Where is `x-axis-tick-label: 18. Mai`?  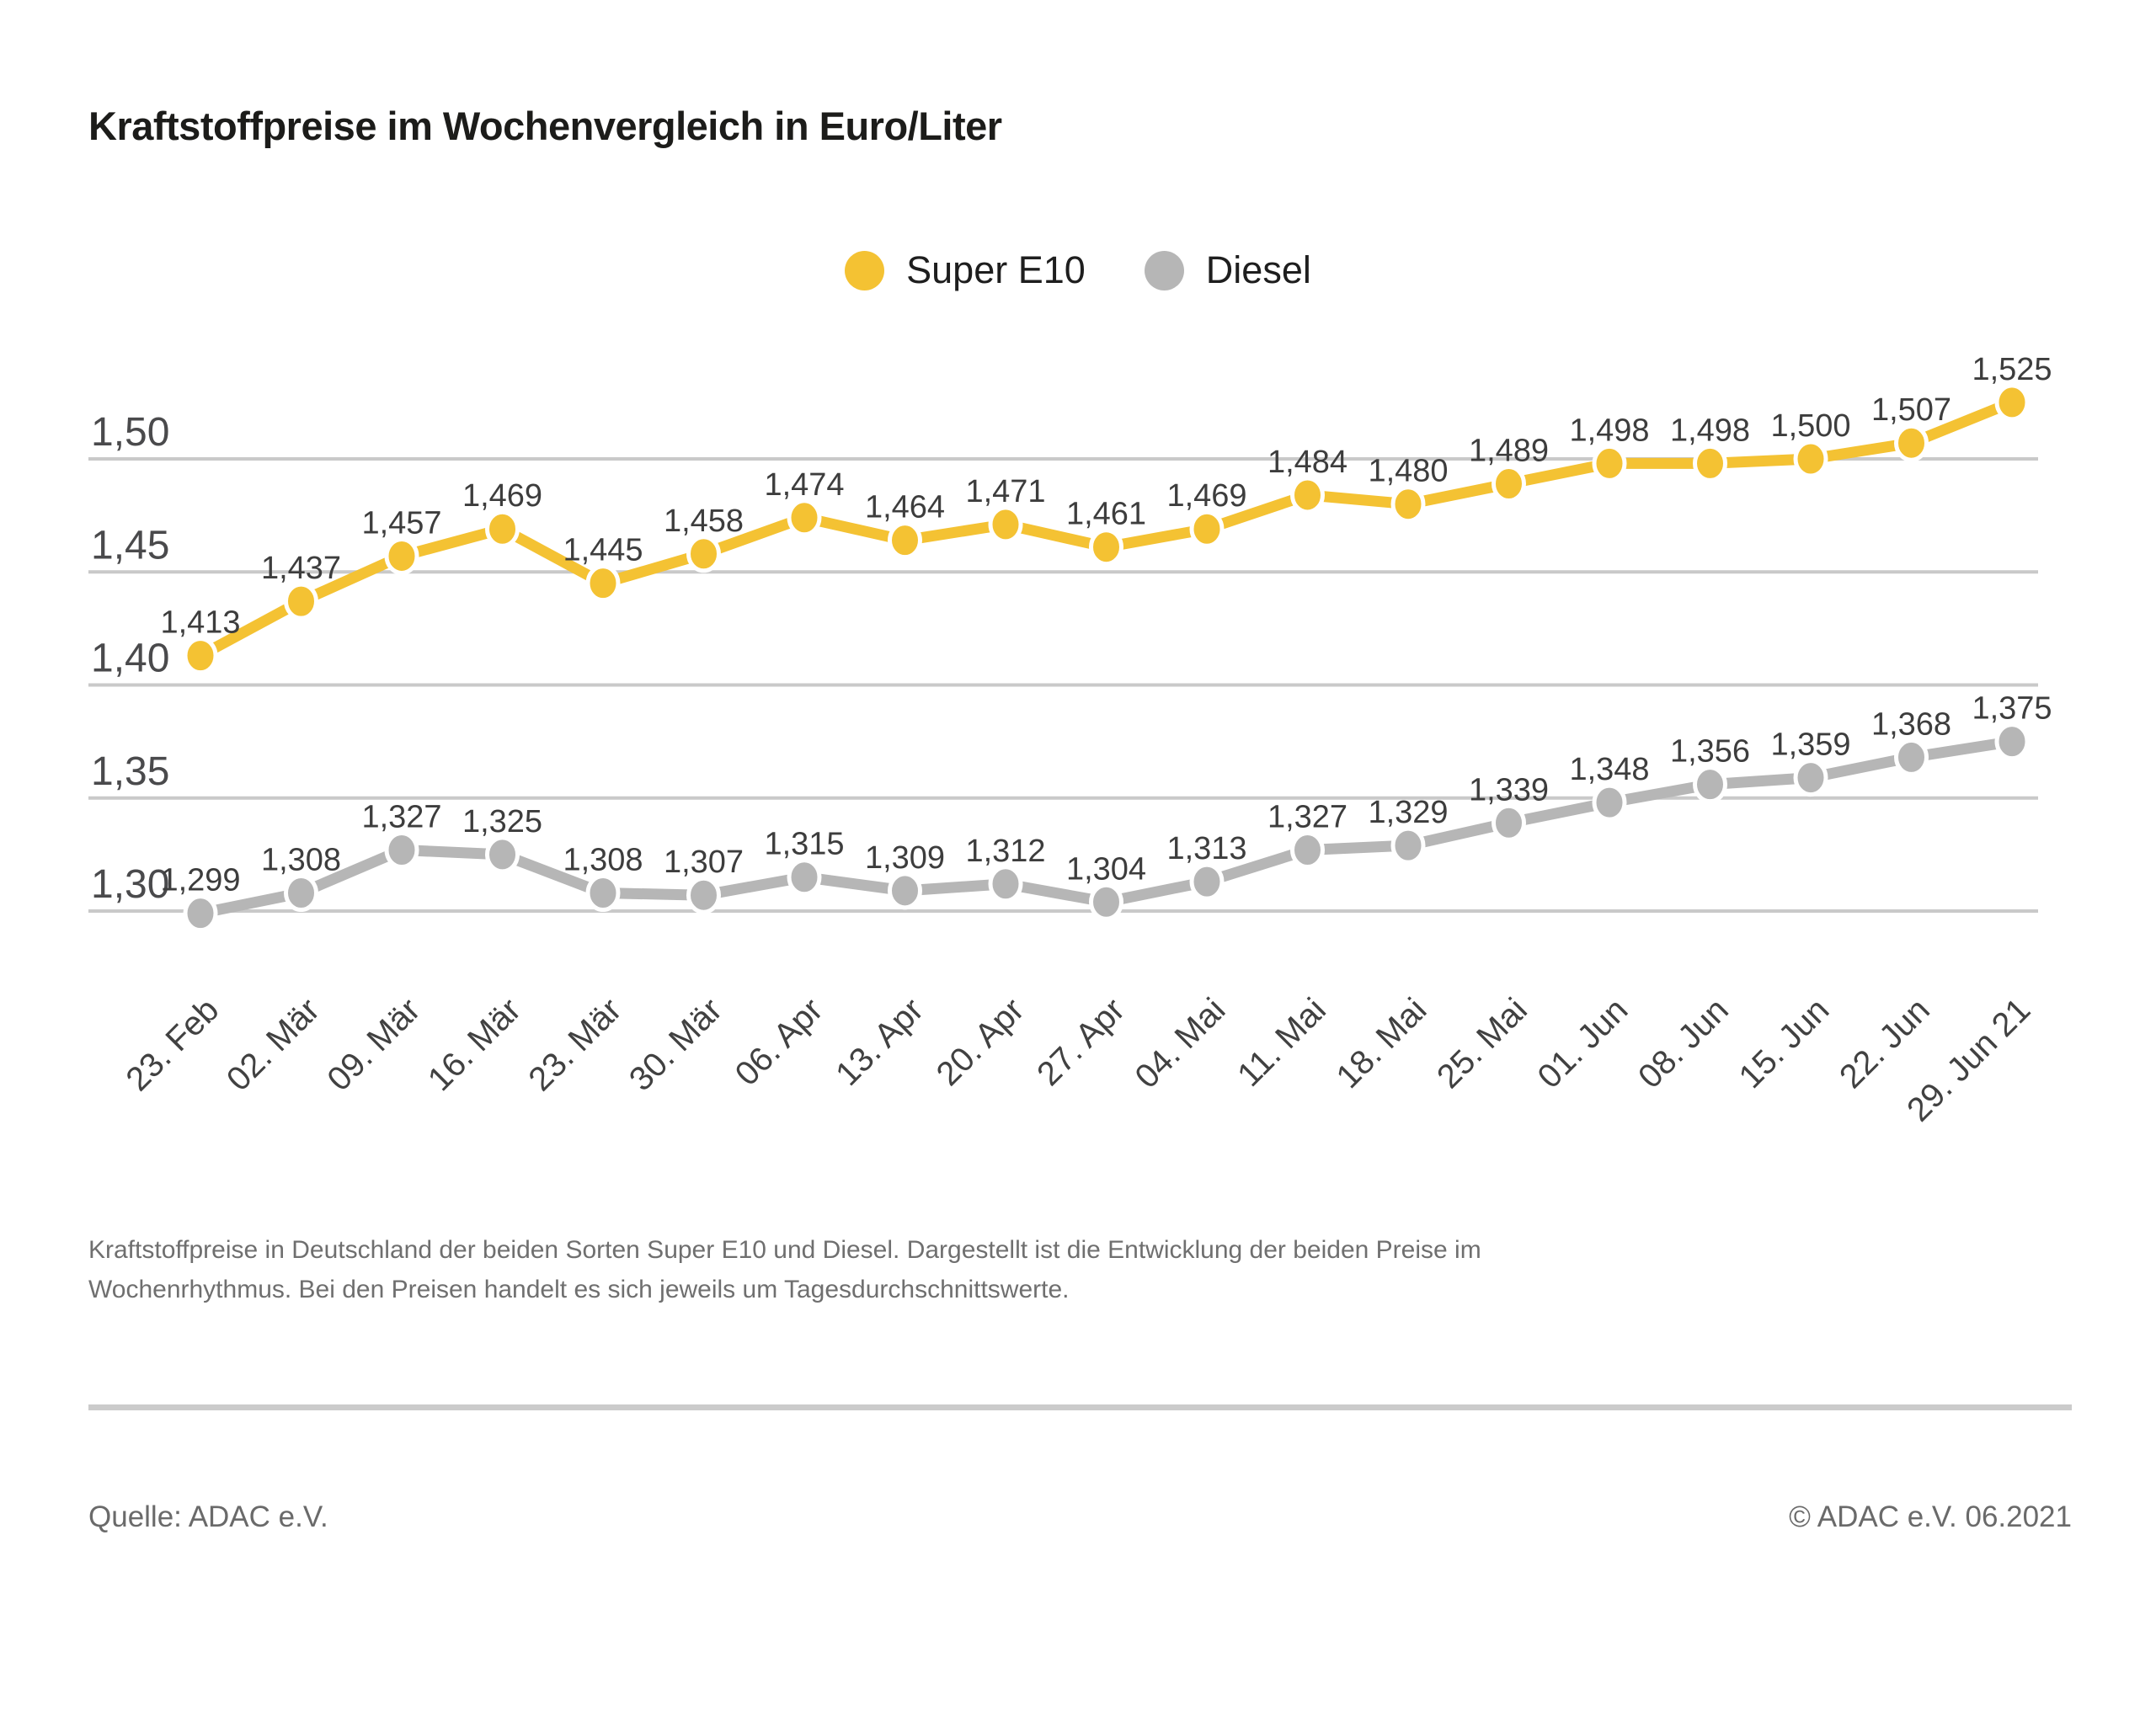 x-axis-tick-label: 18. Mai is located at coordinates (1381, 1043).